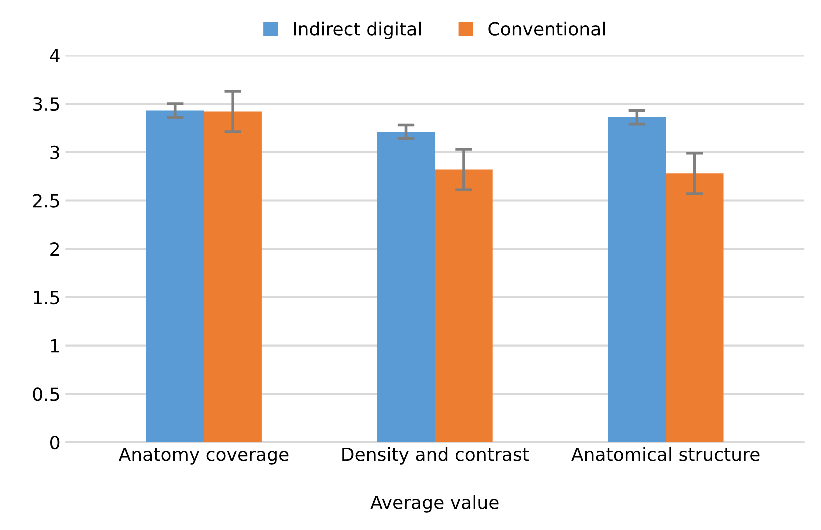 Image resolution: width=821 pixels, height=530 pixels. I want to click on legend-label: Conventional, so click(546, 29).